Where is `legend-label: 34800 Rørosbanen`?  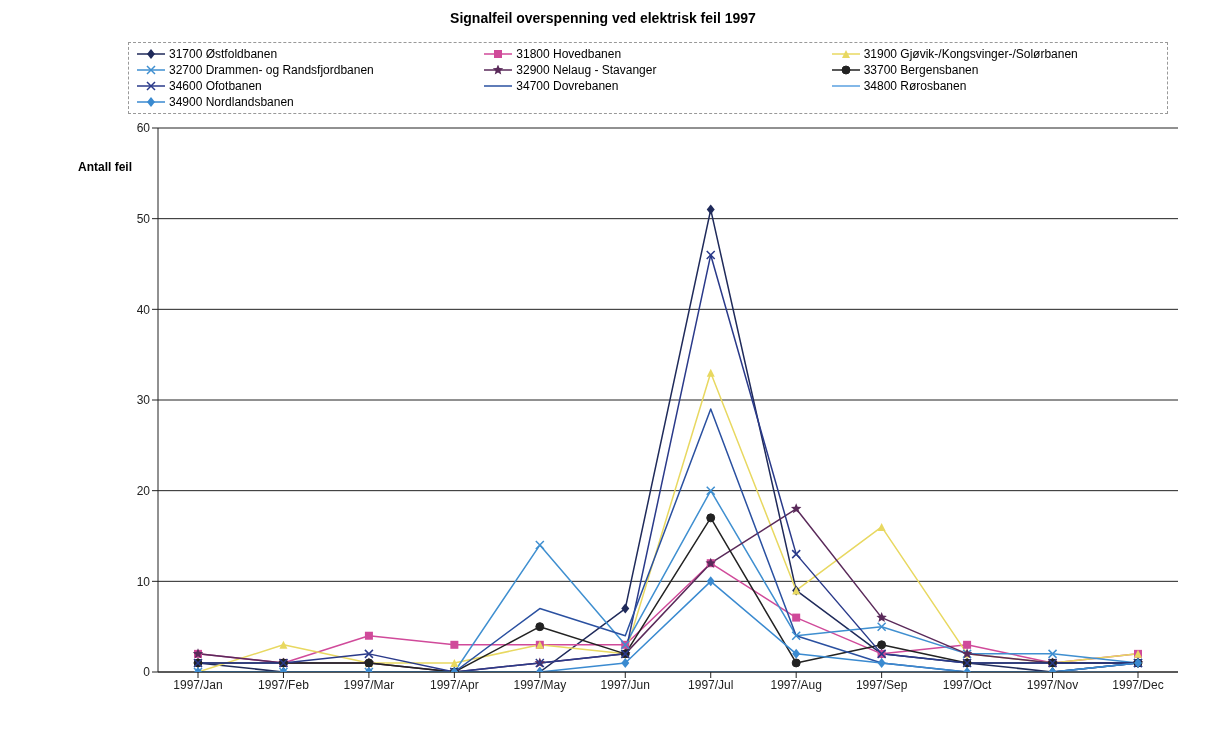
legend-label: 34800 Rørosbanen is located at coordinates (915, 86).